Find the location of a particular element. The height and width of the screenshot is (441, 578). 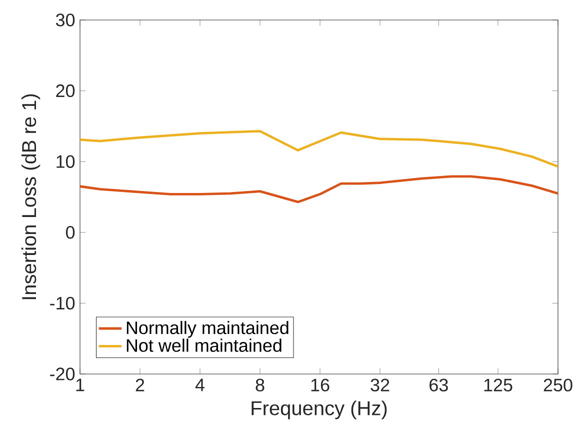

x-tick-label: 63 is located at coordinates (439, 385).